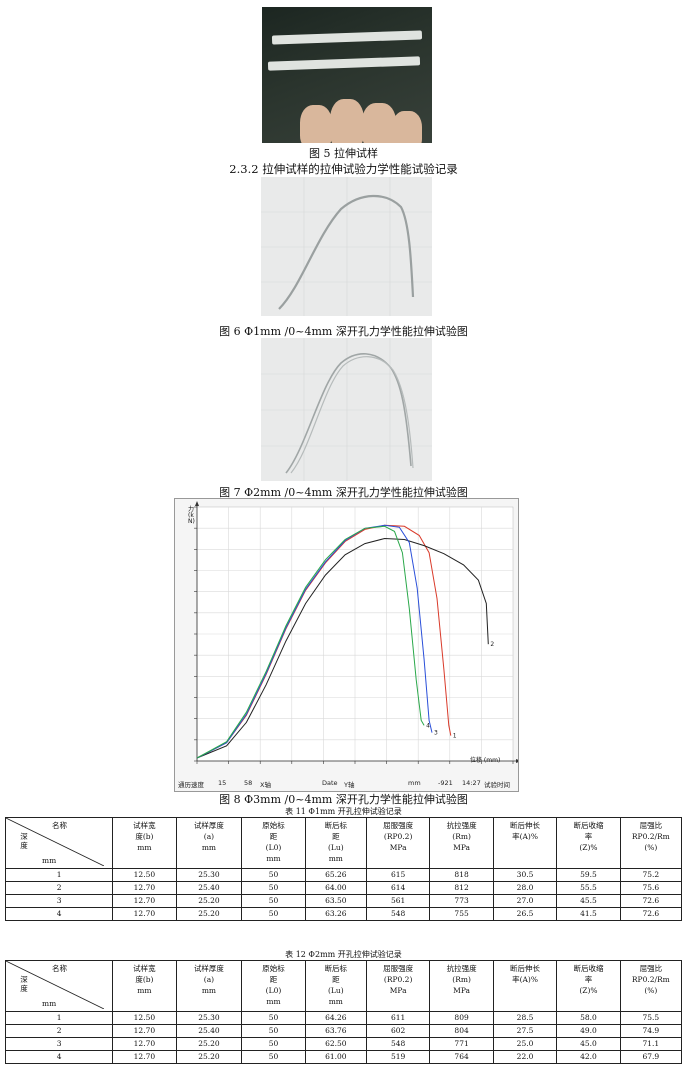  What do you see at coordinates (651, 888) in the screenshot?
I see `table-cell: 75.6` at bounding box center [651, 888].